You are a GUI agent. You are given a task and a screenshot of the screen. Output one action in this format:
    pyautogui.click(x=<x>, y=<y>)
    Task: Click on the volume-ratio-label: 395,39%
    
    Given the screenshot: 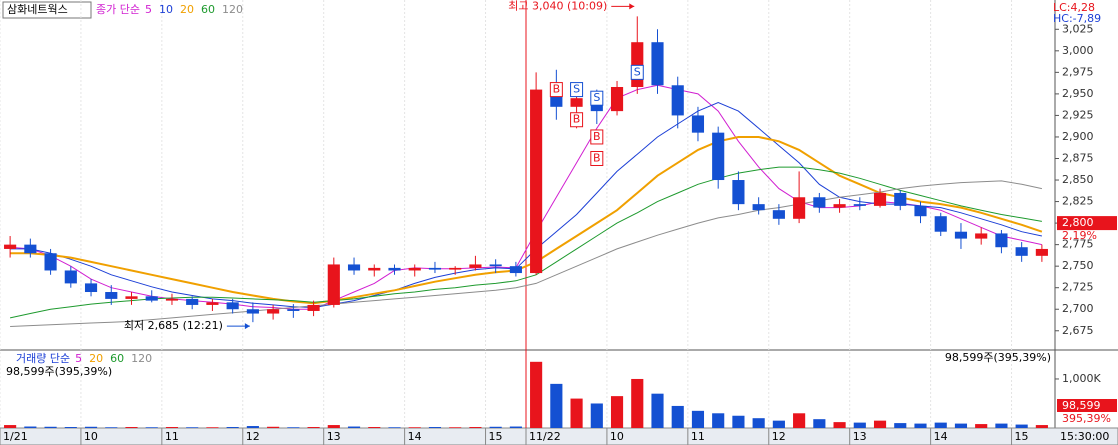 What is the action you would take?
    pyautogui.click(x=1086, y=418)
    